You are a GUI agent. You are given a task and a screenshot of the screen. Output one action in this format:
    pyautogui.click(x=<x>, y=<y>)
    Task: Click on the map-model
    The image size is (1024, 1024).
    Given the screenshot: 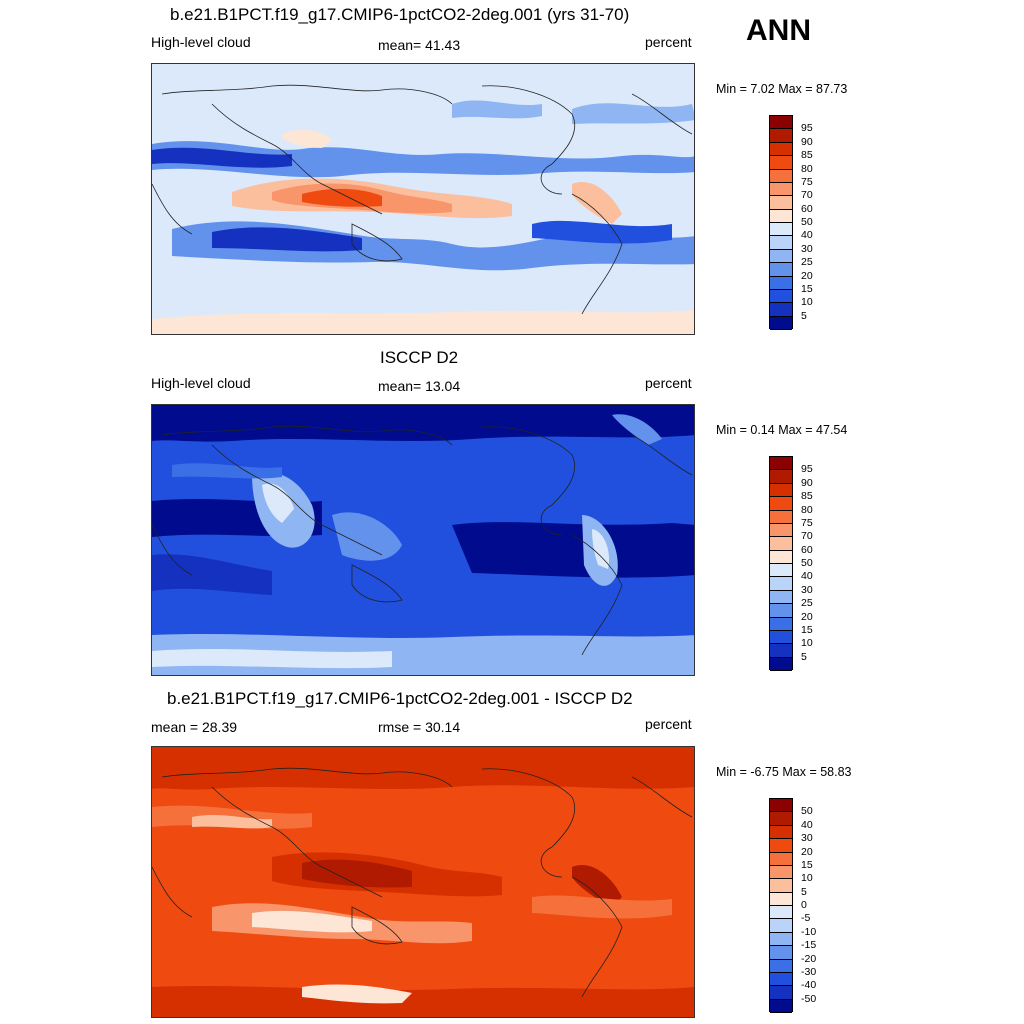 What is the action you would take?
    pyautogui.click(x=423, y=199)
    